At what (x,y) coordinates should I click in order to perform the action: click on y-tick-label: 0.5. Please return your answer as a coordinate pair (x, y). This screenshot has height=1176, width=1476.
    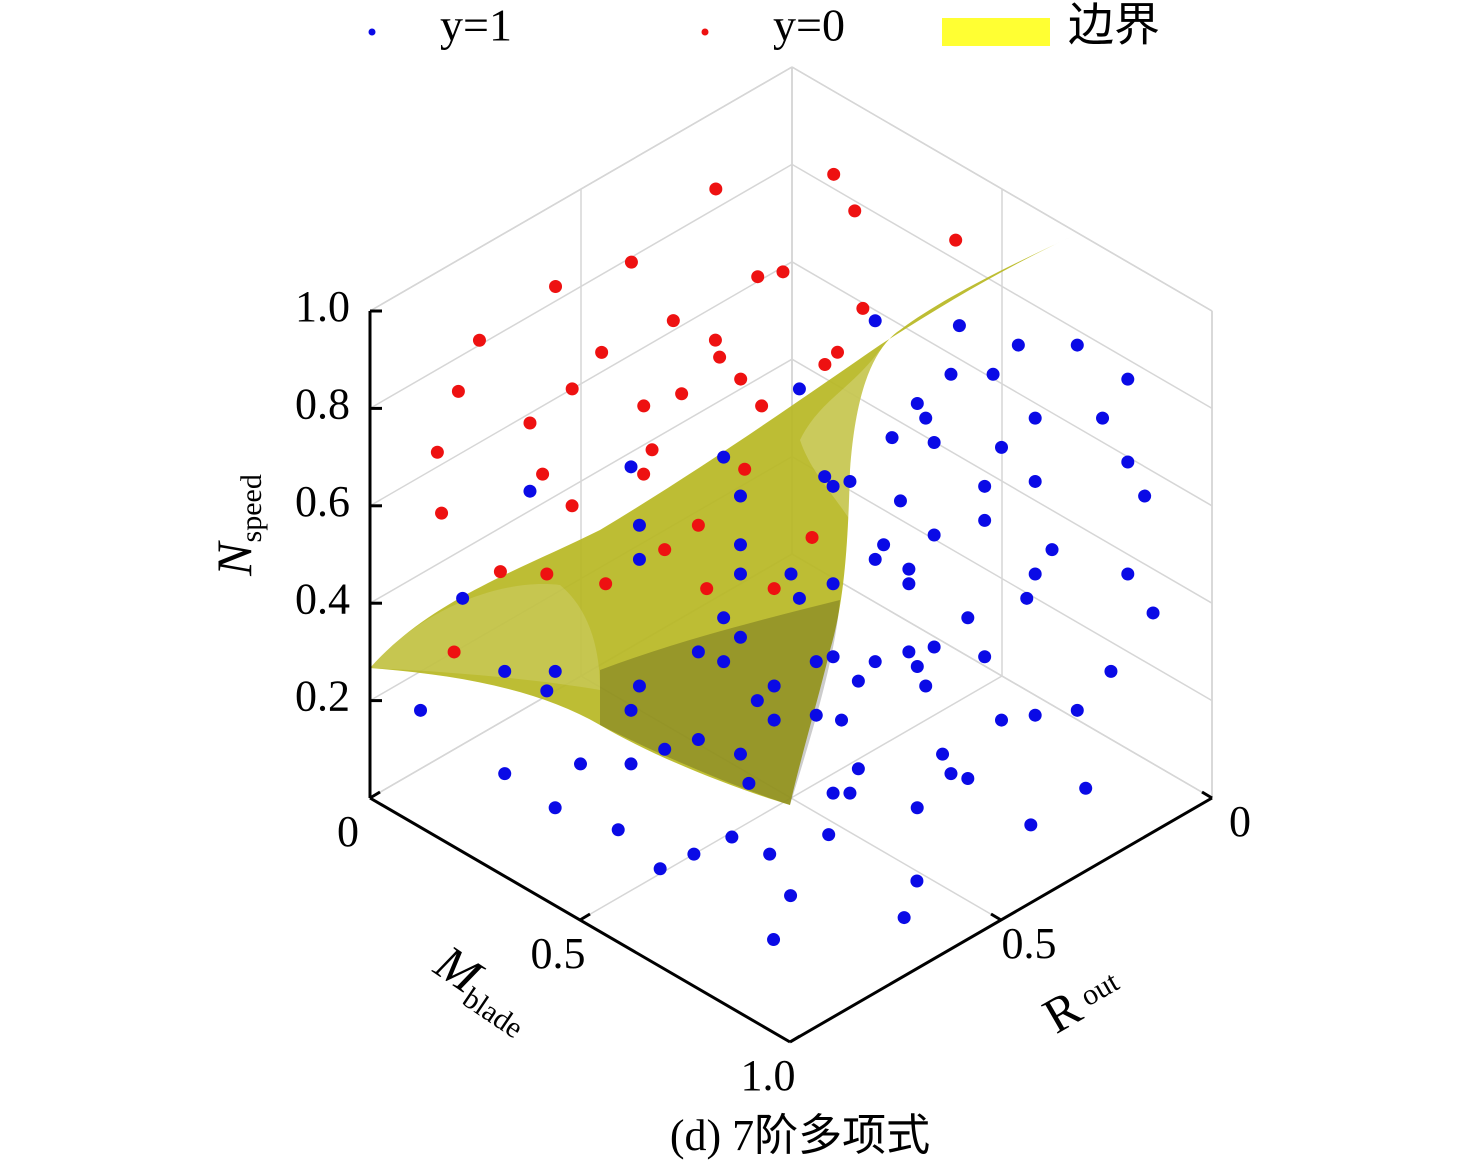
    Looking at the image, I should click on (1029, 943).